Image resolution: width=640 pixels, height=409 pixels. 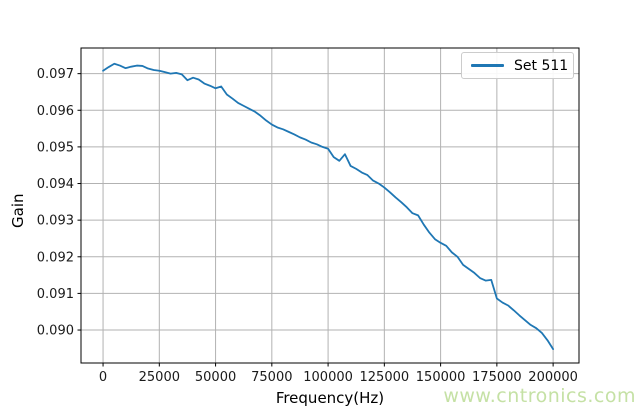 I want to click on watermark: www.cntronics.com, so click(x=539, y=396).